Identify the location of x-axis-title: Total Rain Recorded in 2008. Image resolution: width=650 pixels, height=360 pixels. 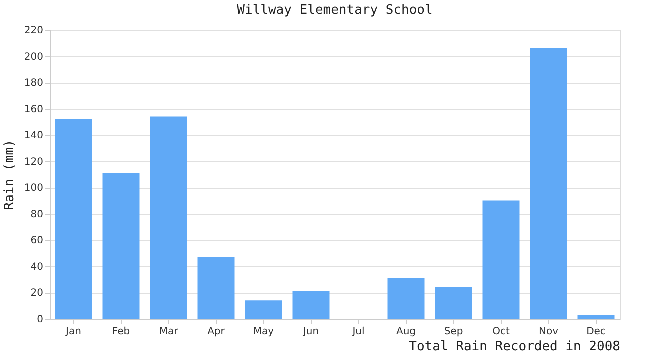
(514, 347).